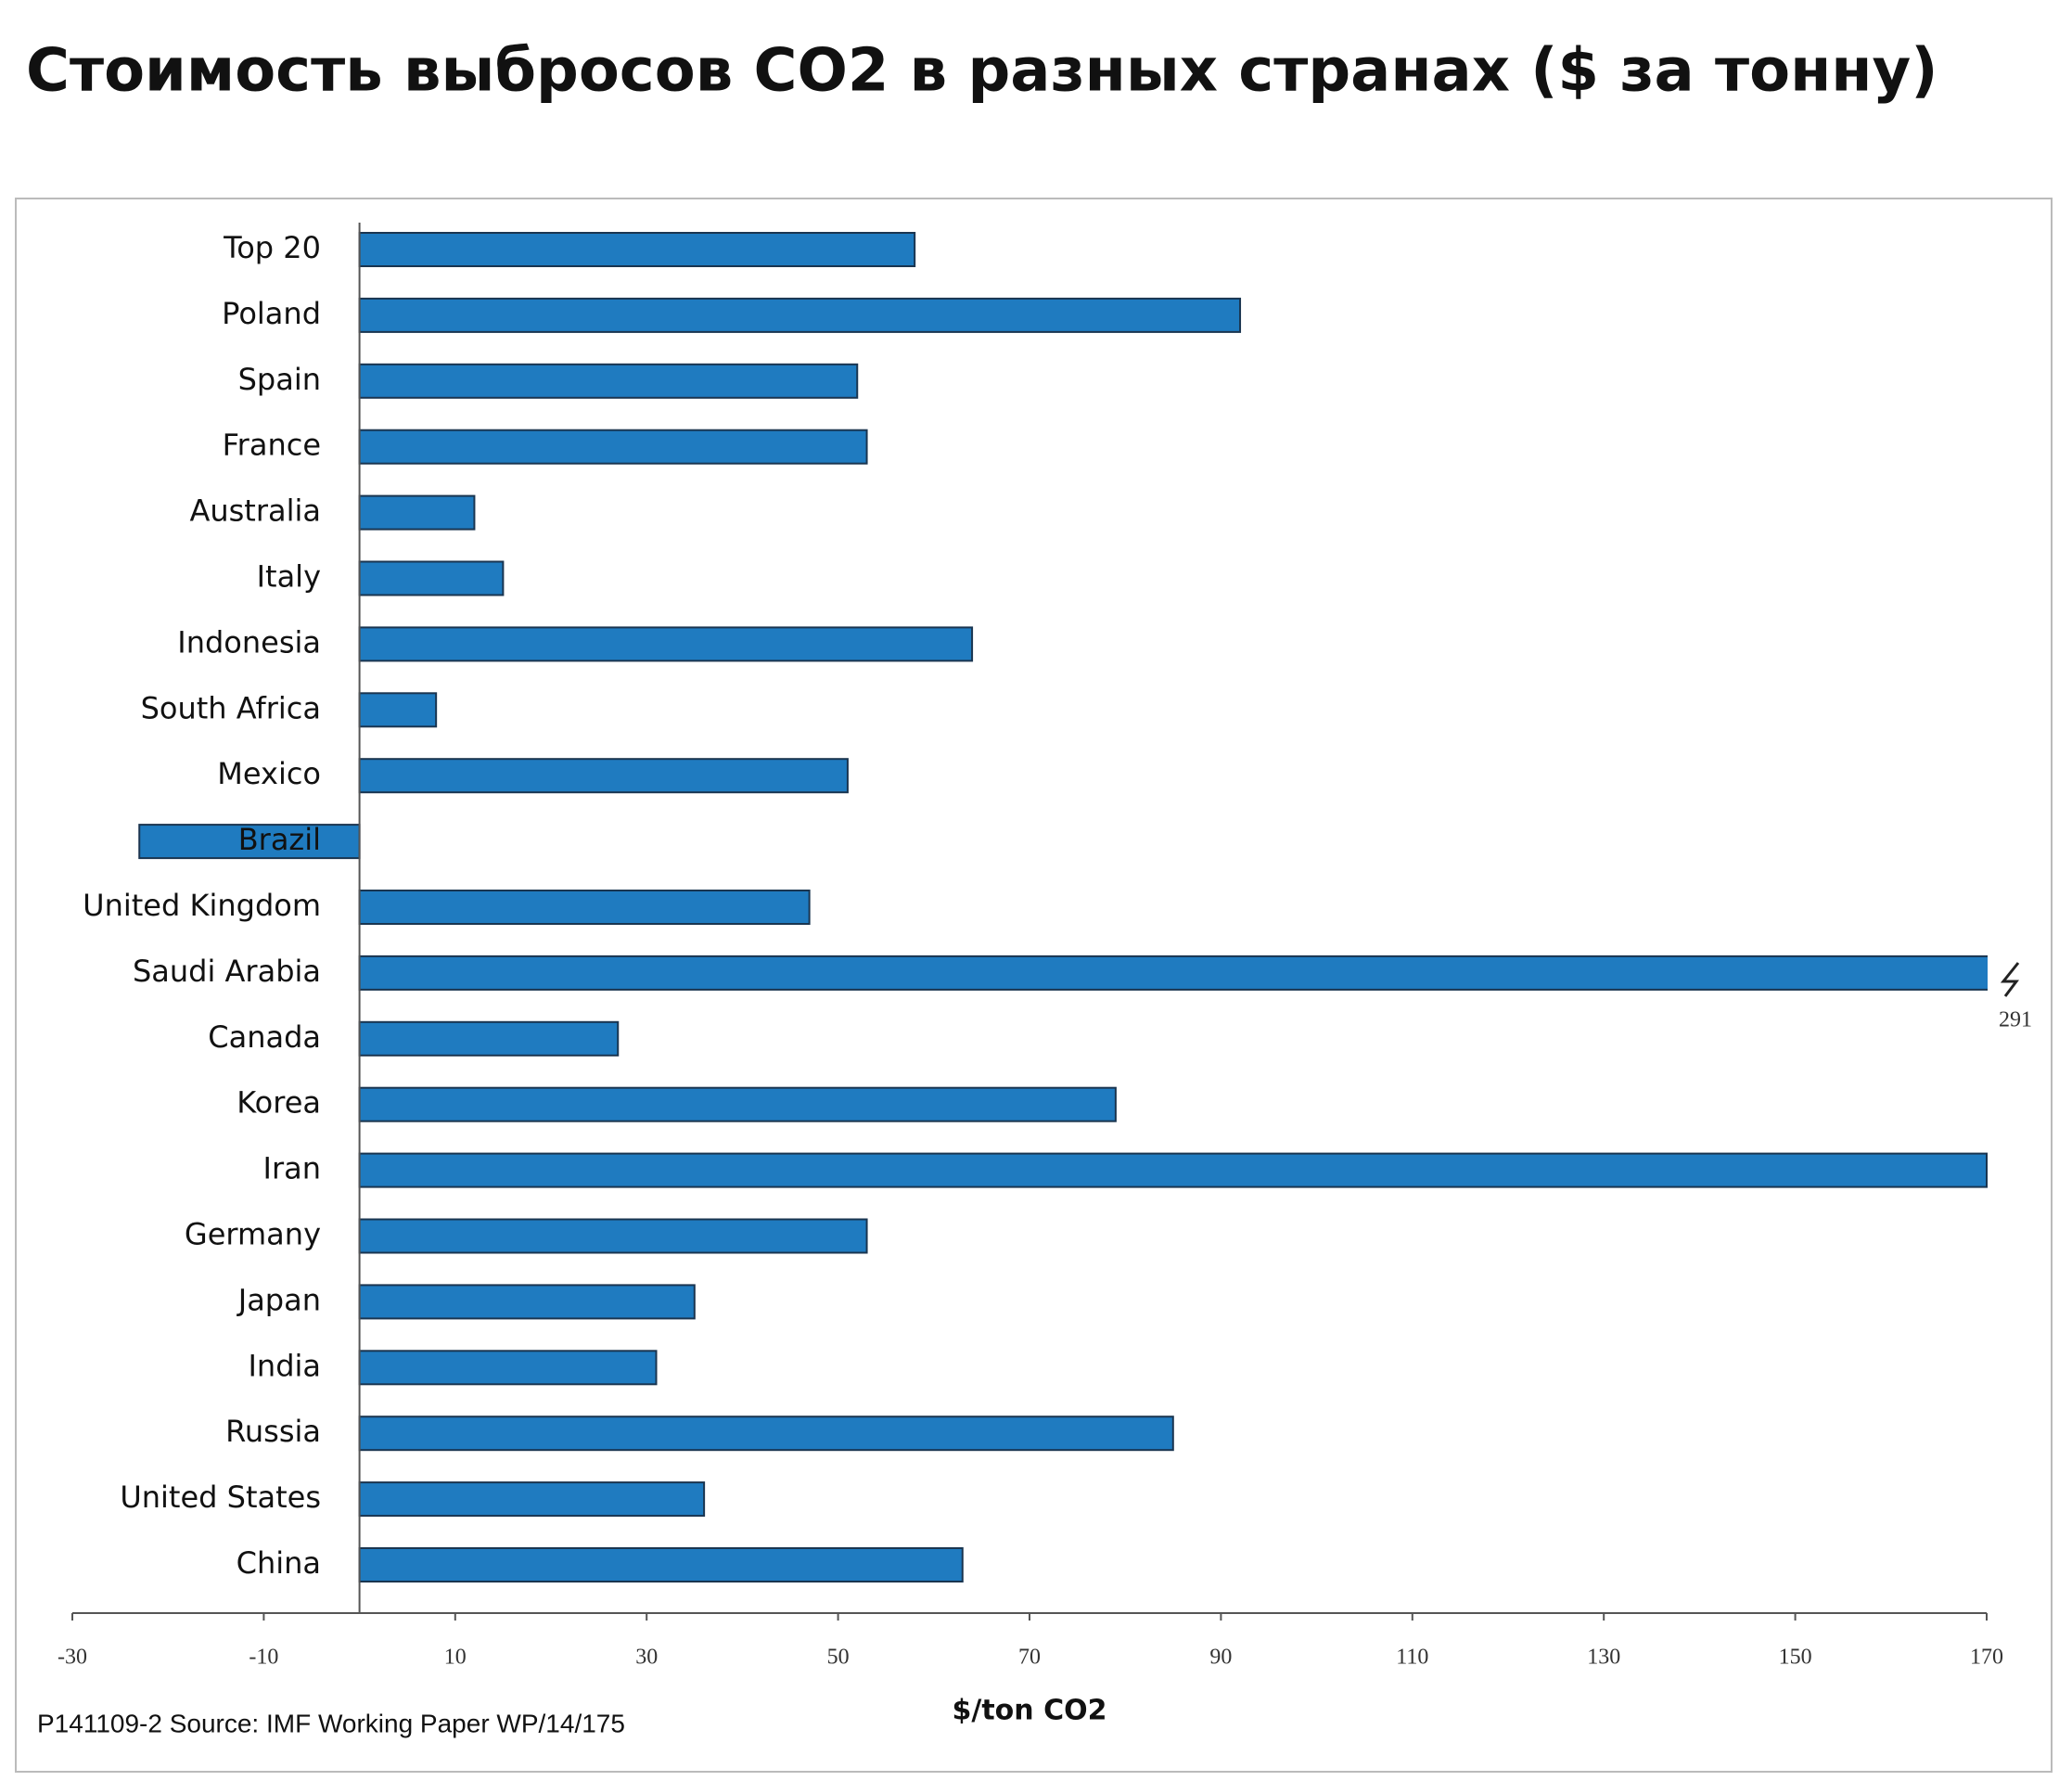  Describe the element at coordinates (1796, 1658) in the screenshot. I see `x-tick-label: 150` at that location.